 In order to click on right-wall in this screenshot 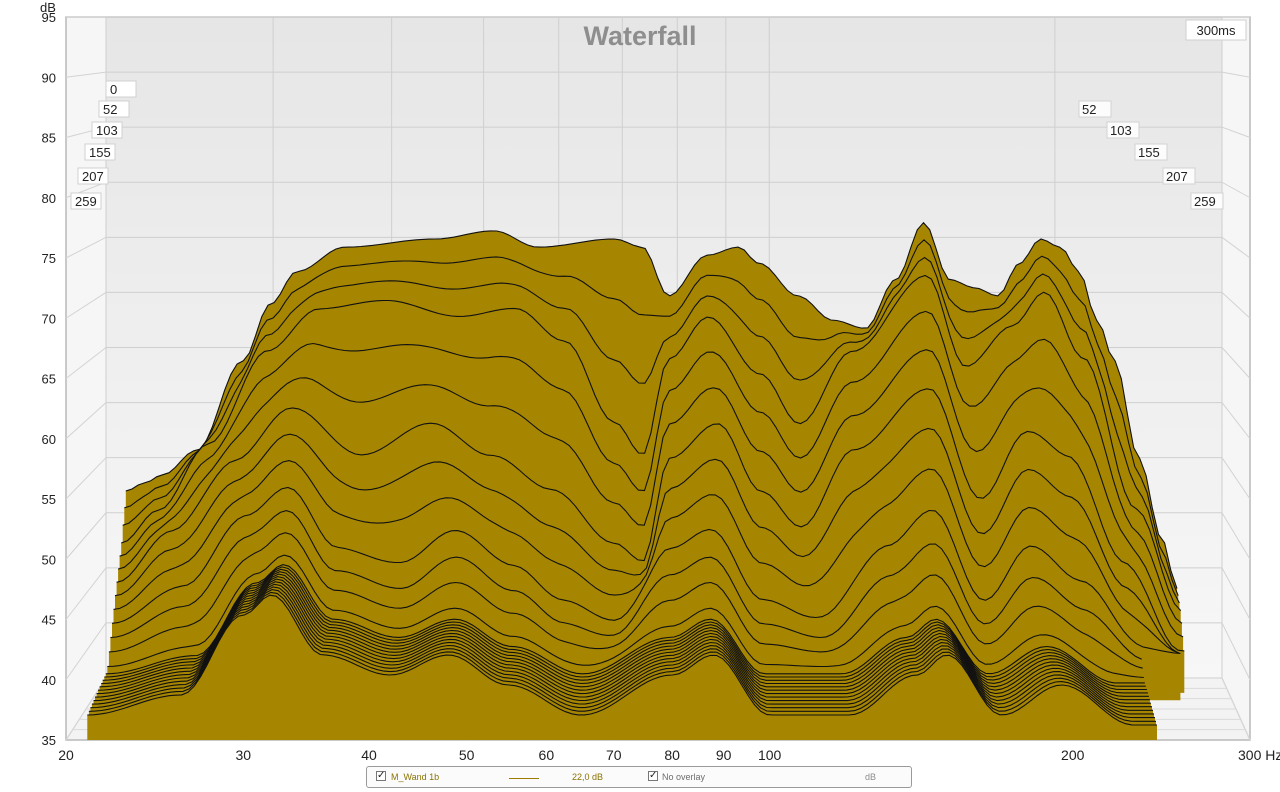, I will do `click(1236, 378)`.